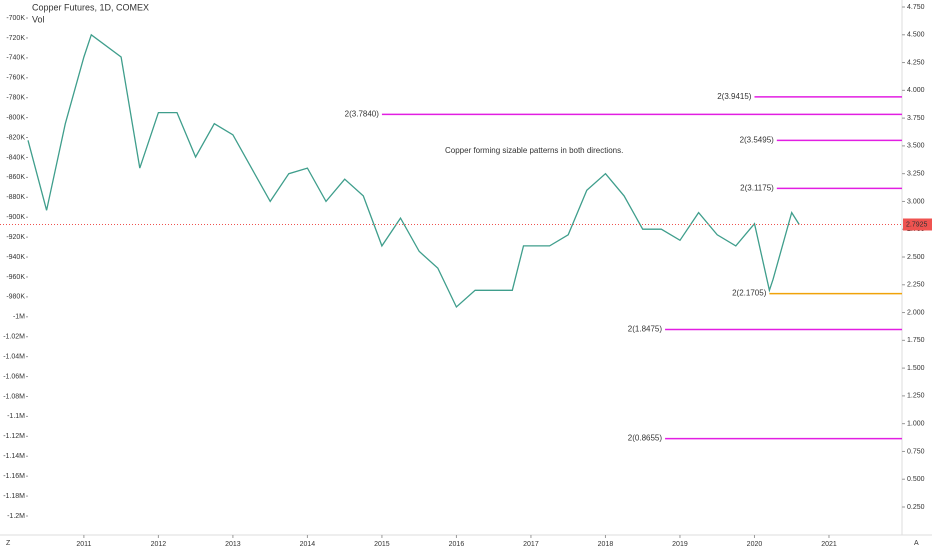  Describe the element at coordinates (15, 197) in the screenshot. I see `y2-tick-label: -880K` at that location.